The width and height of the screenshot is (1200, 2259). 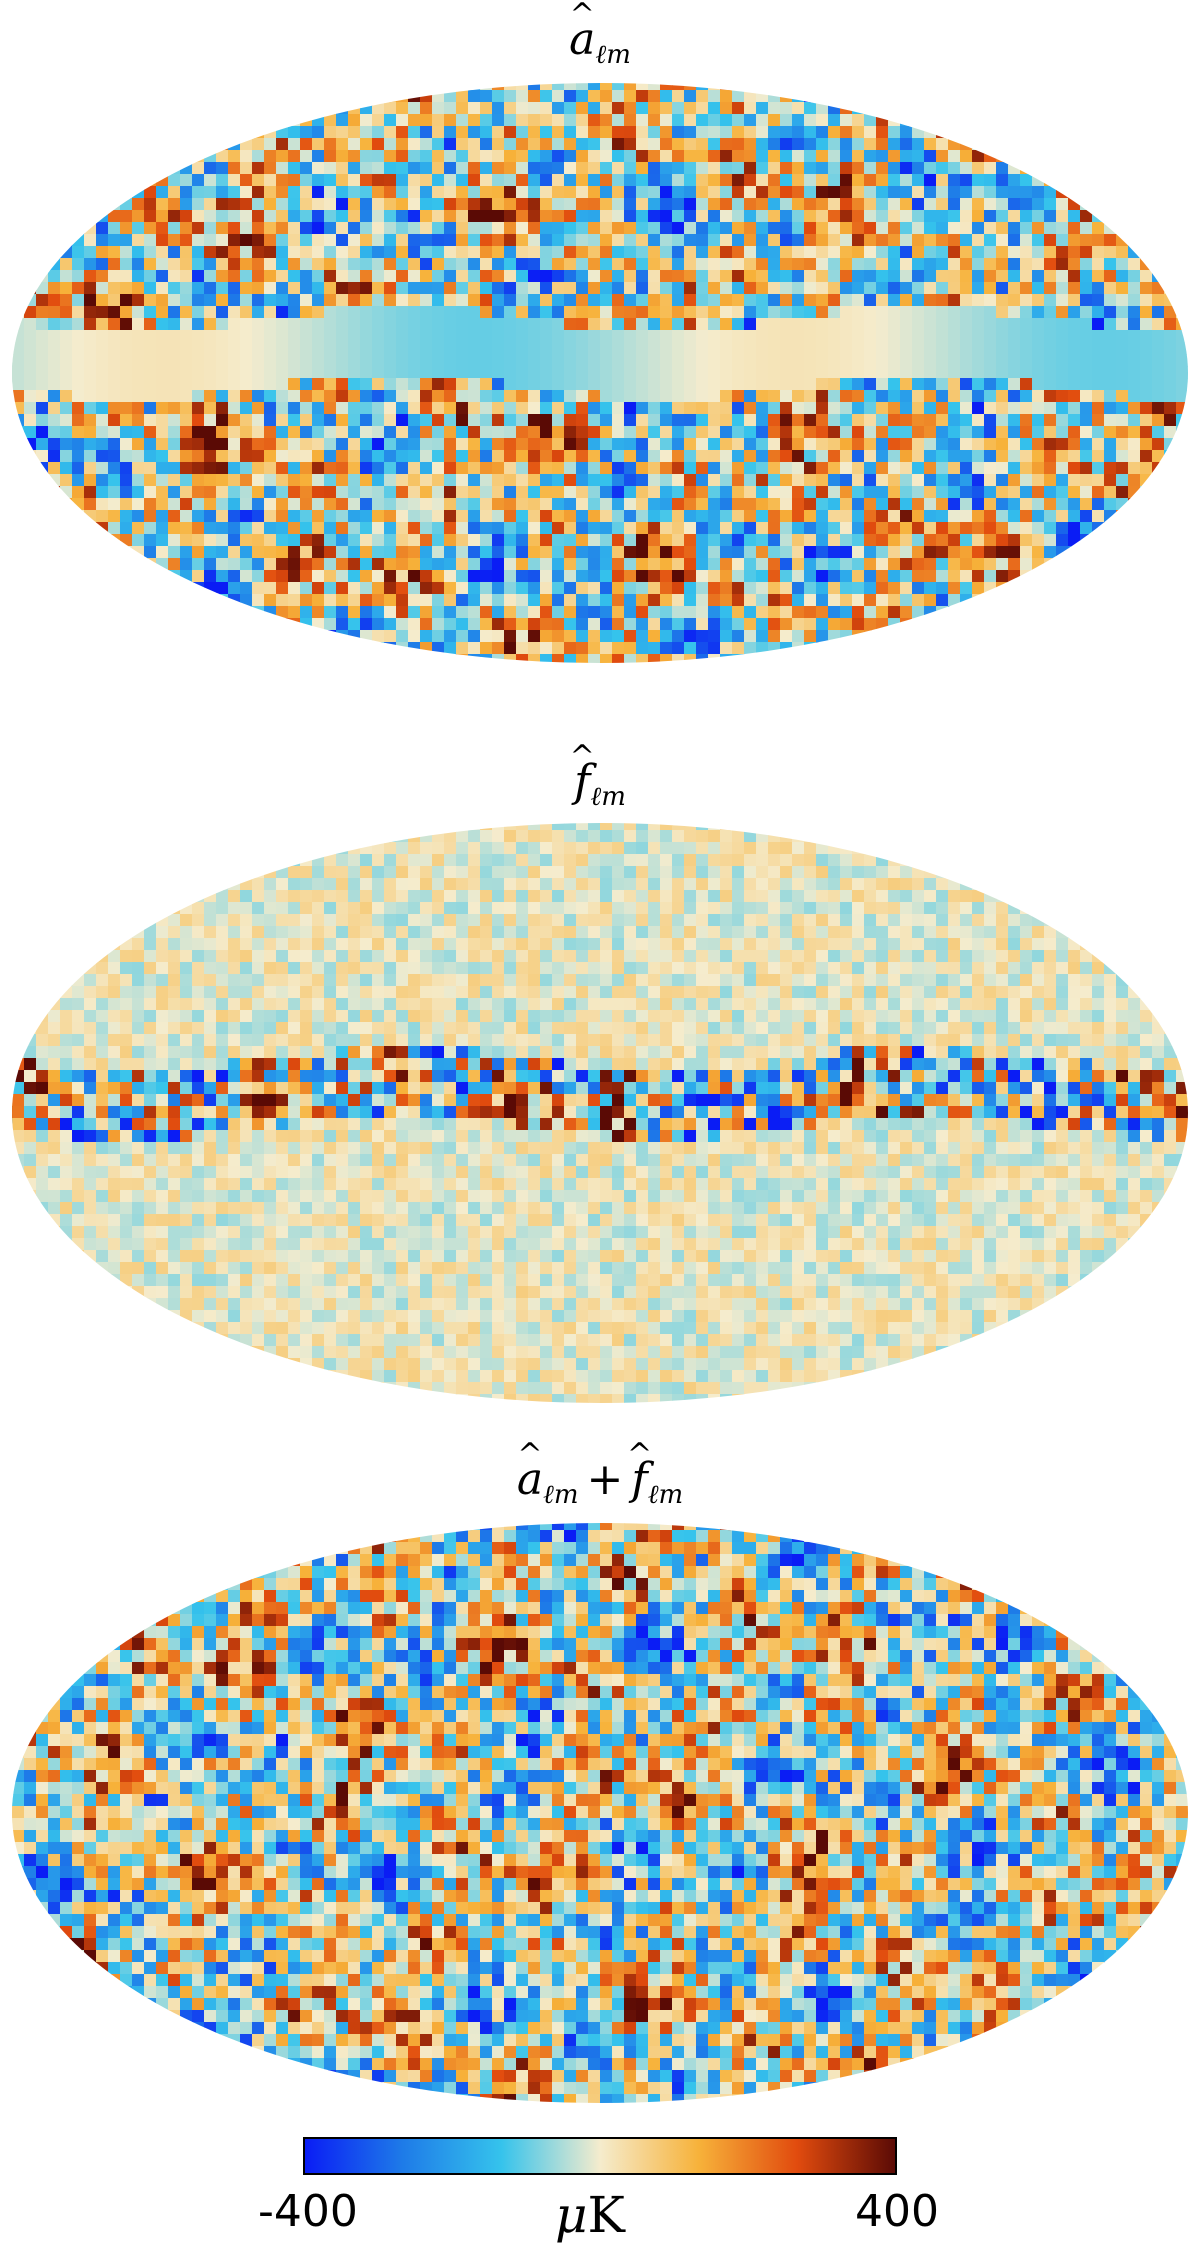 What do you see at coordinates (561, 1495) in the screenshot?
I see `panel-title-3-subscript-a: ℓm` at bounding box center [561, 1495].